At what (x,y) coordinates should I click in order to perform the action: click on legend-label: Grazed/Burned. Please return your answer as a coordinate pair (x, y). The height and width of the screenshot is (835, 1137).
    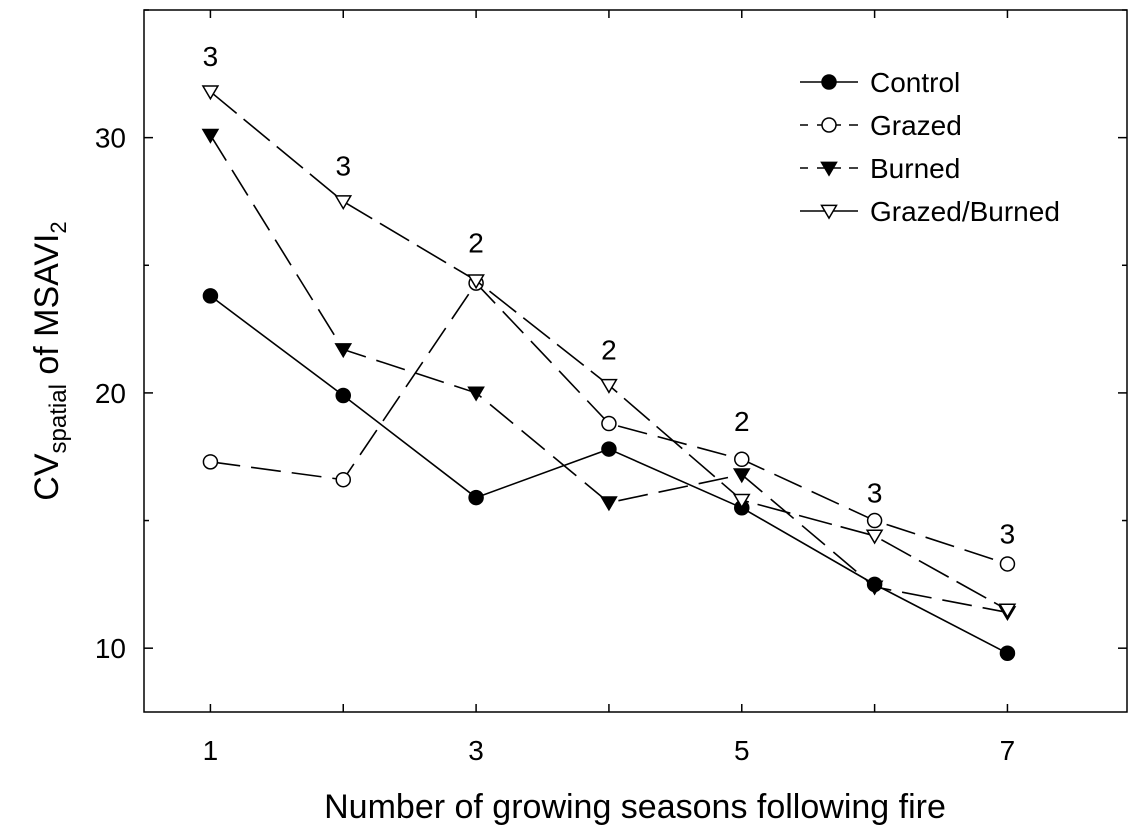
    Looking at the image, I should click on (965, 211).